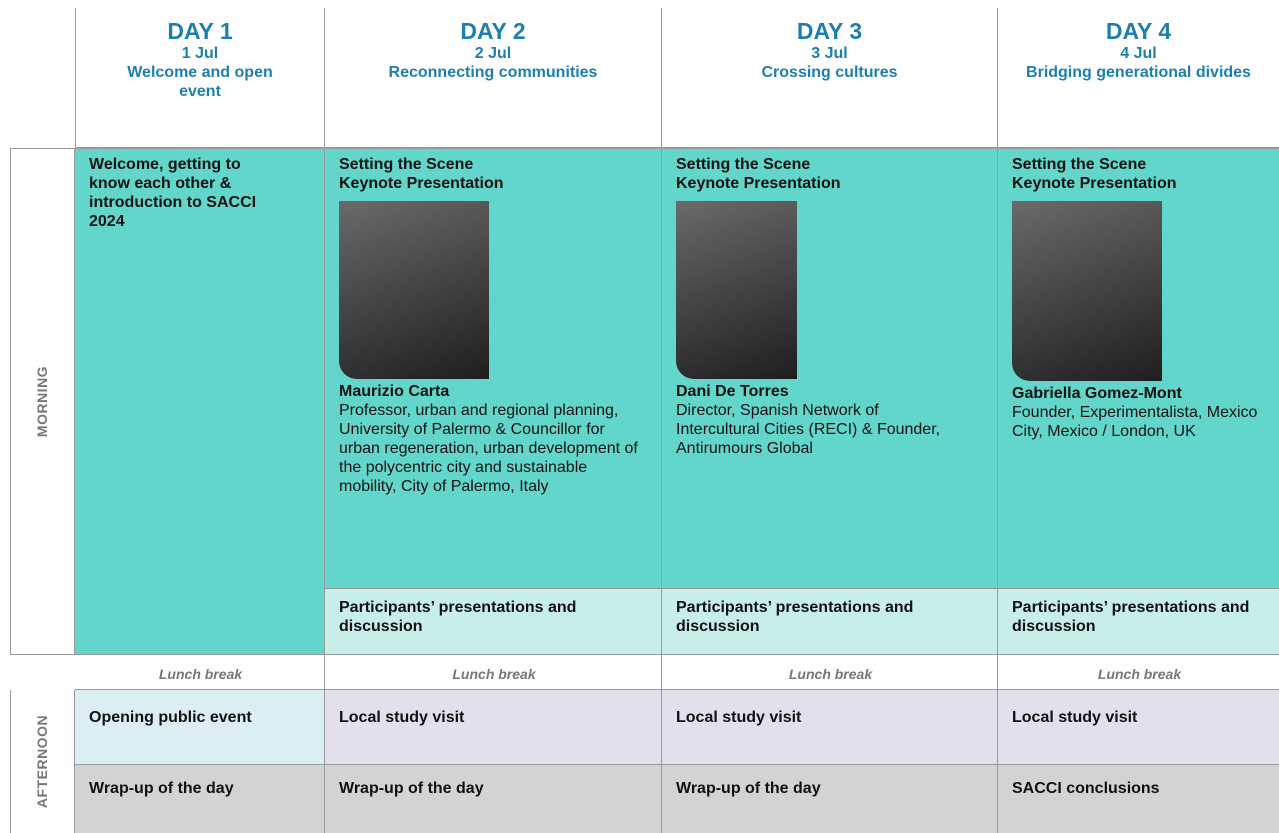 Image resolution: width=1279 pixels, height=833 pixels. I want to click on afternoon-label: AFTERNOON, so click(42, 761).